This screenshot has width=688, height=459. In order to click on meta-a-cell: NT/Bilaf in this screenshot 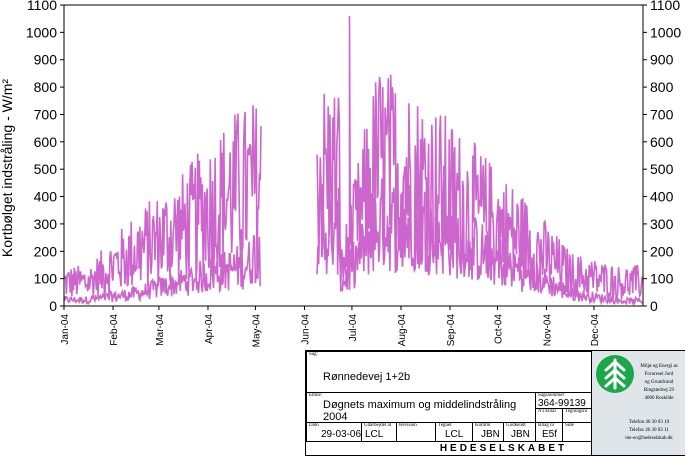, I will do `click(549, 415)`.